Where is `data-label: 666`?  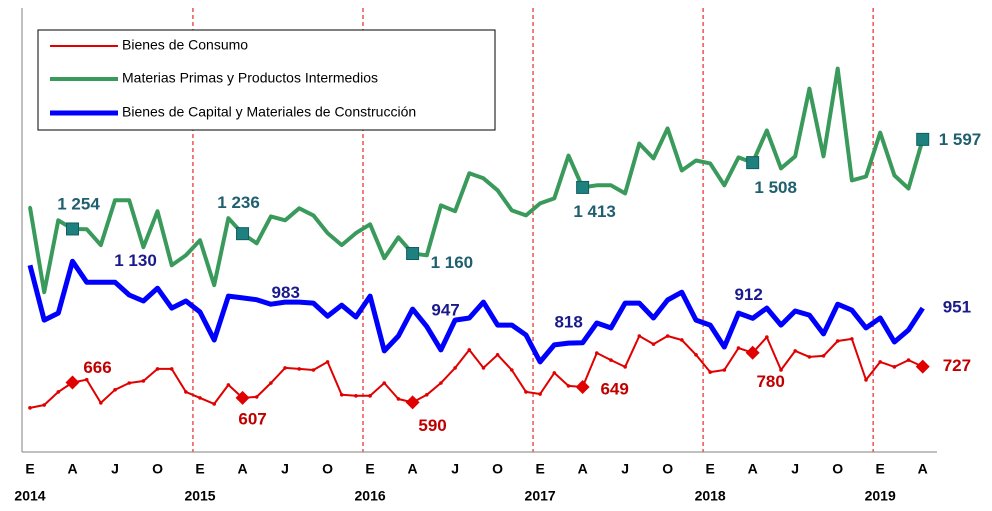
data-label: 666 is located at coordinates (97, 367).